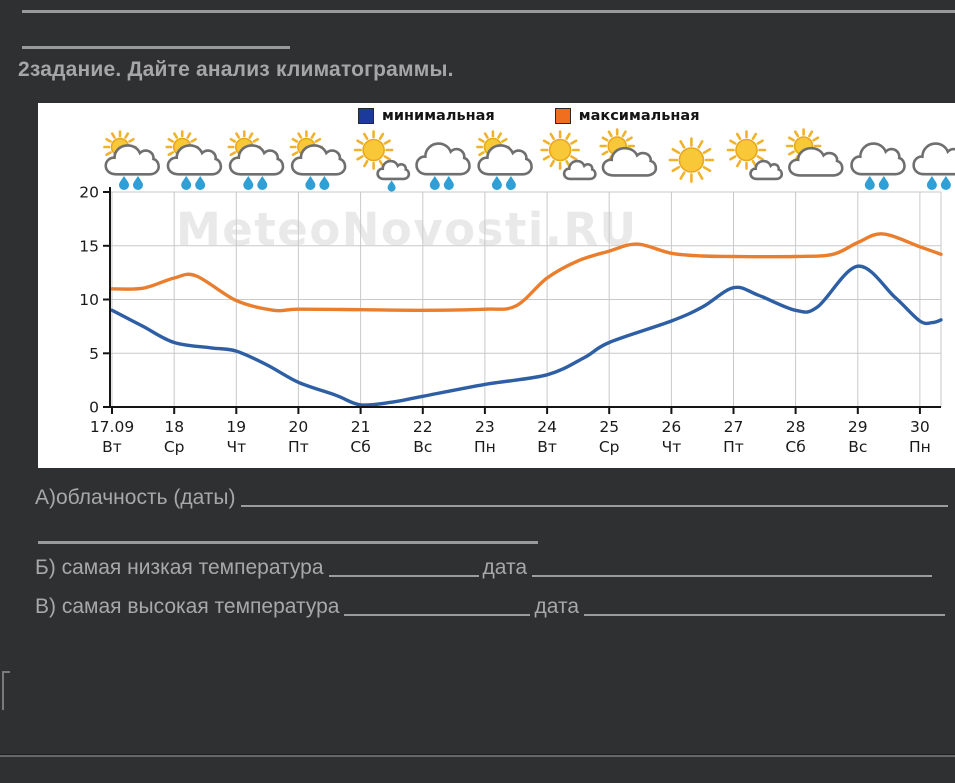 The width and height of the screenshot is (955, 783). I want to click on series-line-max, so click(526, 272).